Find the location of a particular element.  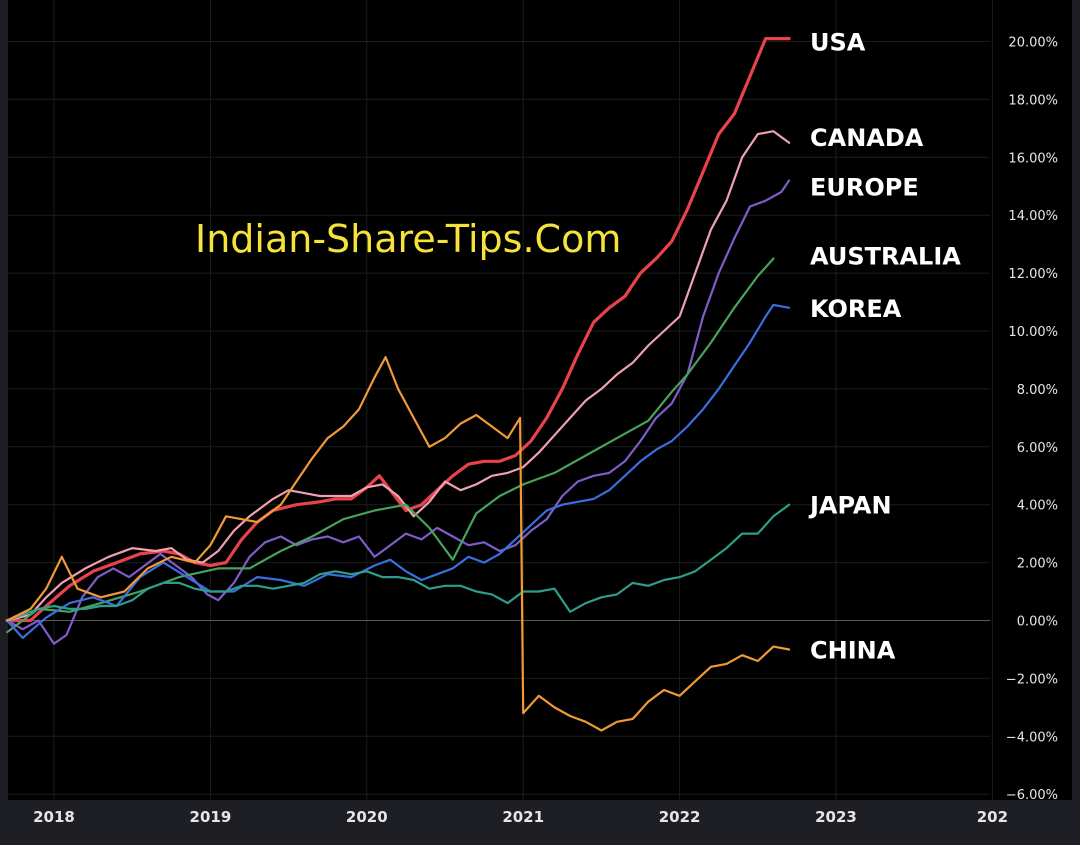

y-tick-label: 4.00% is located at coordinates (1037, 506).